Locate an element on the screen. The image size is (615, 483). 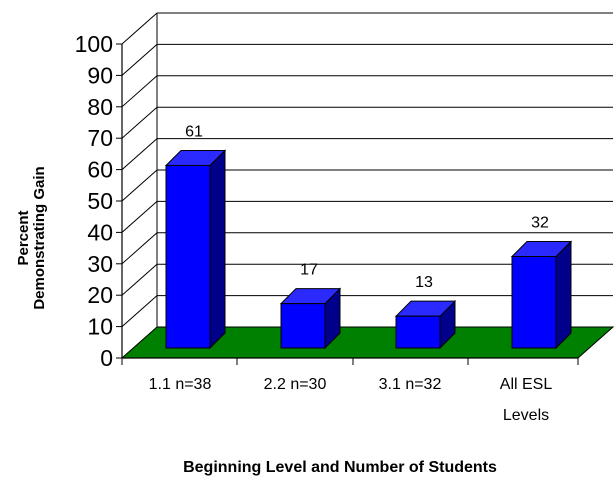
y-tick-label: 10 is located at coordinates (100, 327).